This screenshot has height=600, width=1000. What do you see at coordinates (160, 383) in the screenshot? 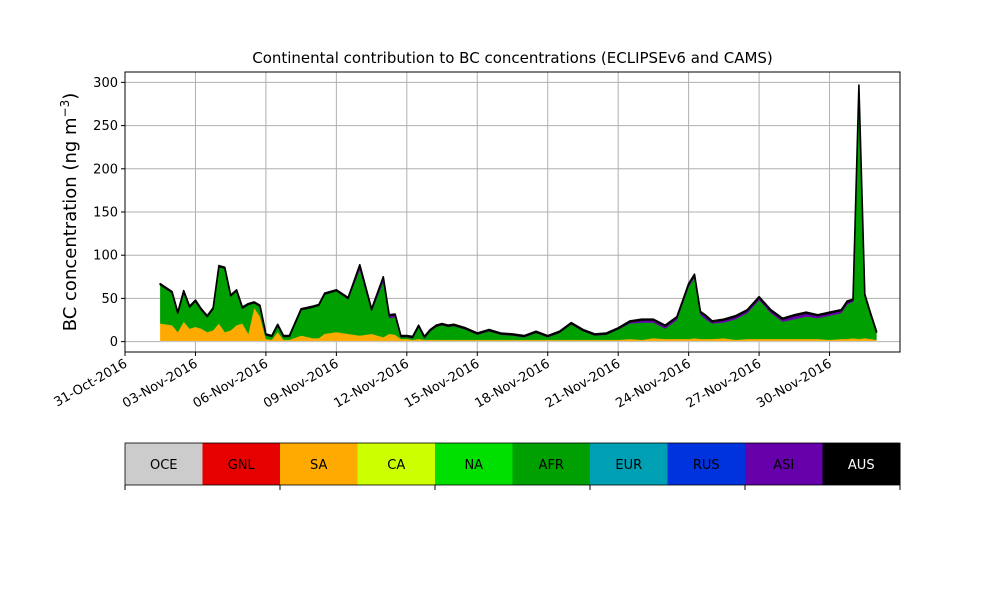
I see `x-tick-label: 03-Nov-2016` at bounding box center [160, 383].